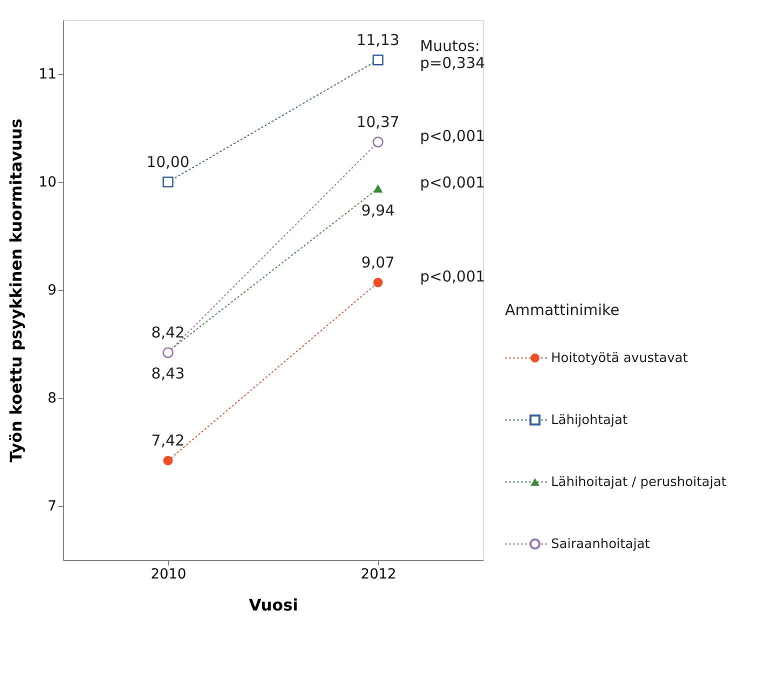 This screenshot has height=674, width=782. Describe the element at coordinates (47, 182) in the screenshot. I see `y-tick-label: 10` at that location.